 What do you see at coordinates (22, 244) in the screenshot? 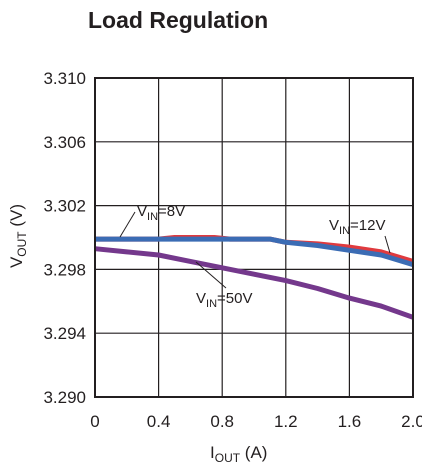
I see `y-axis-label-sub: OUT` at bounding box center [22, 244].